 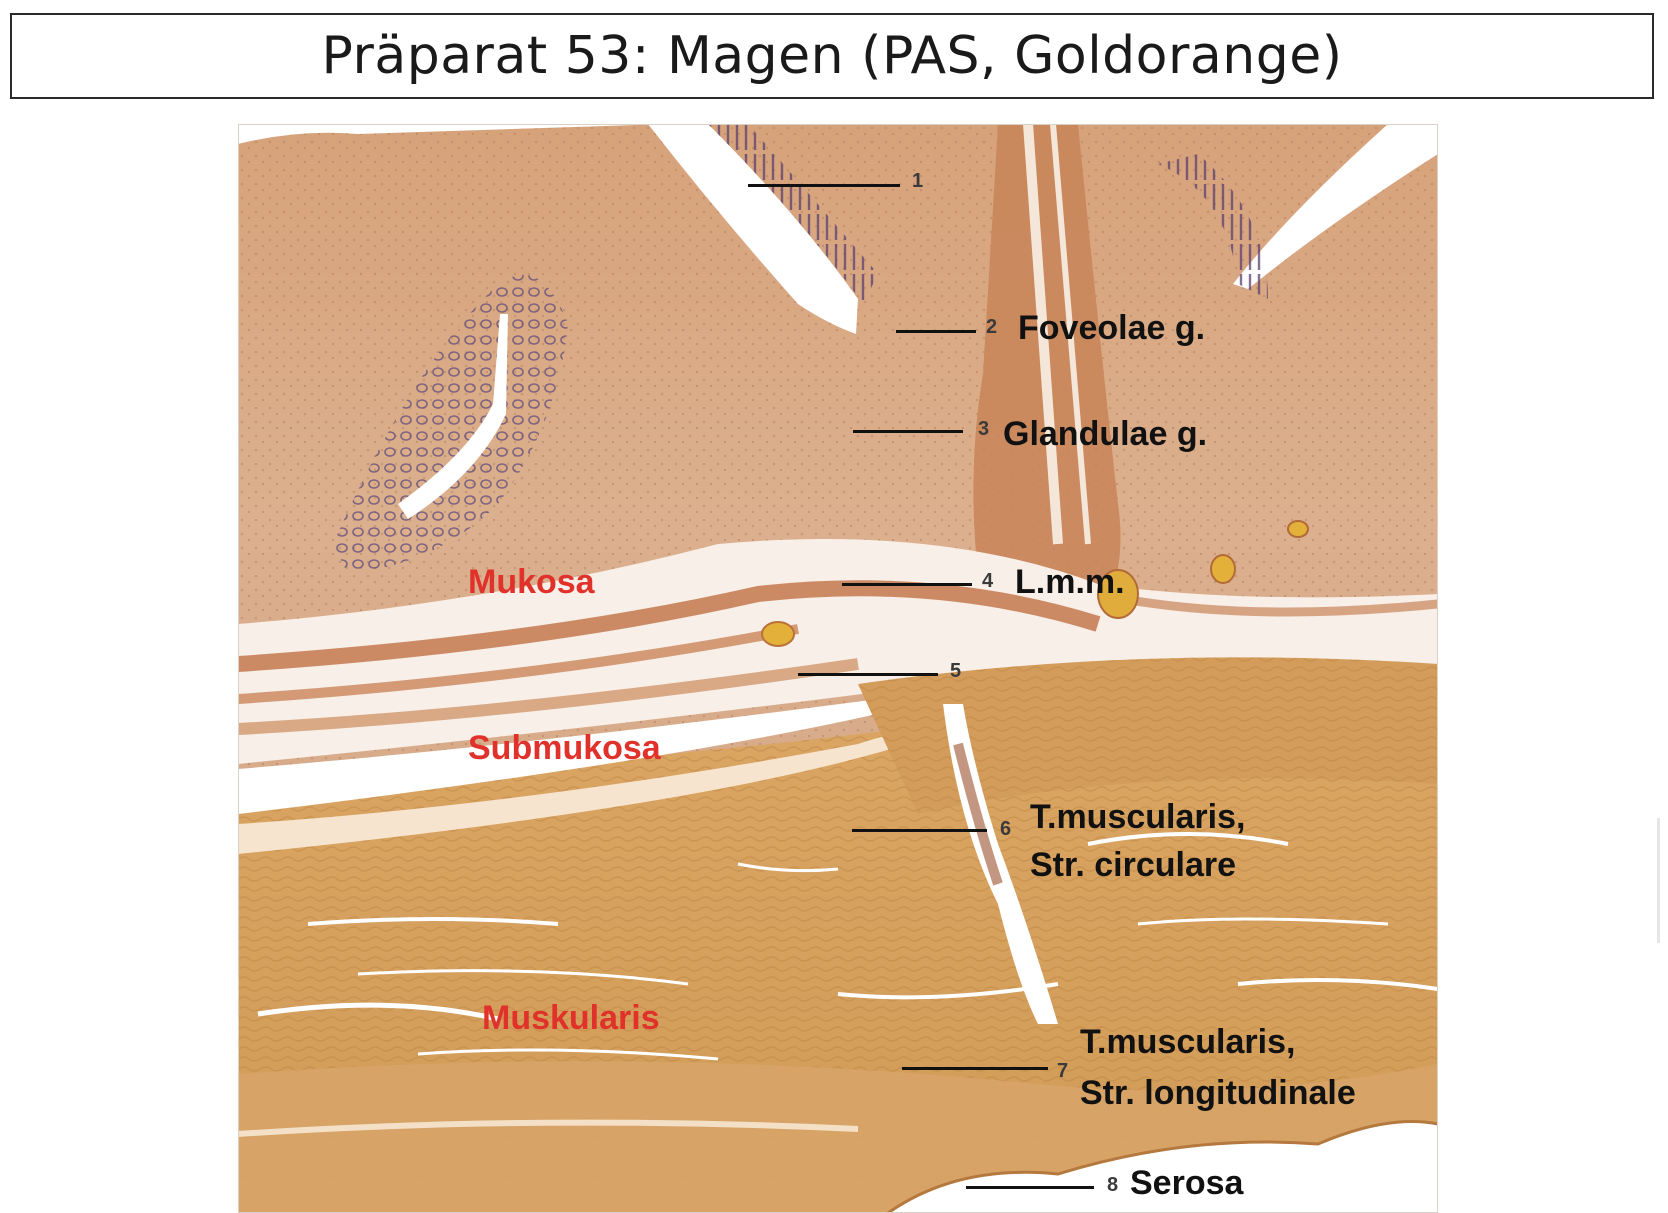 I want to click on label-foveolae: Foveolae g., so click(x=1112, y=328).